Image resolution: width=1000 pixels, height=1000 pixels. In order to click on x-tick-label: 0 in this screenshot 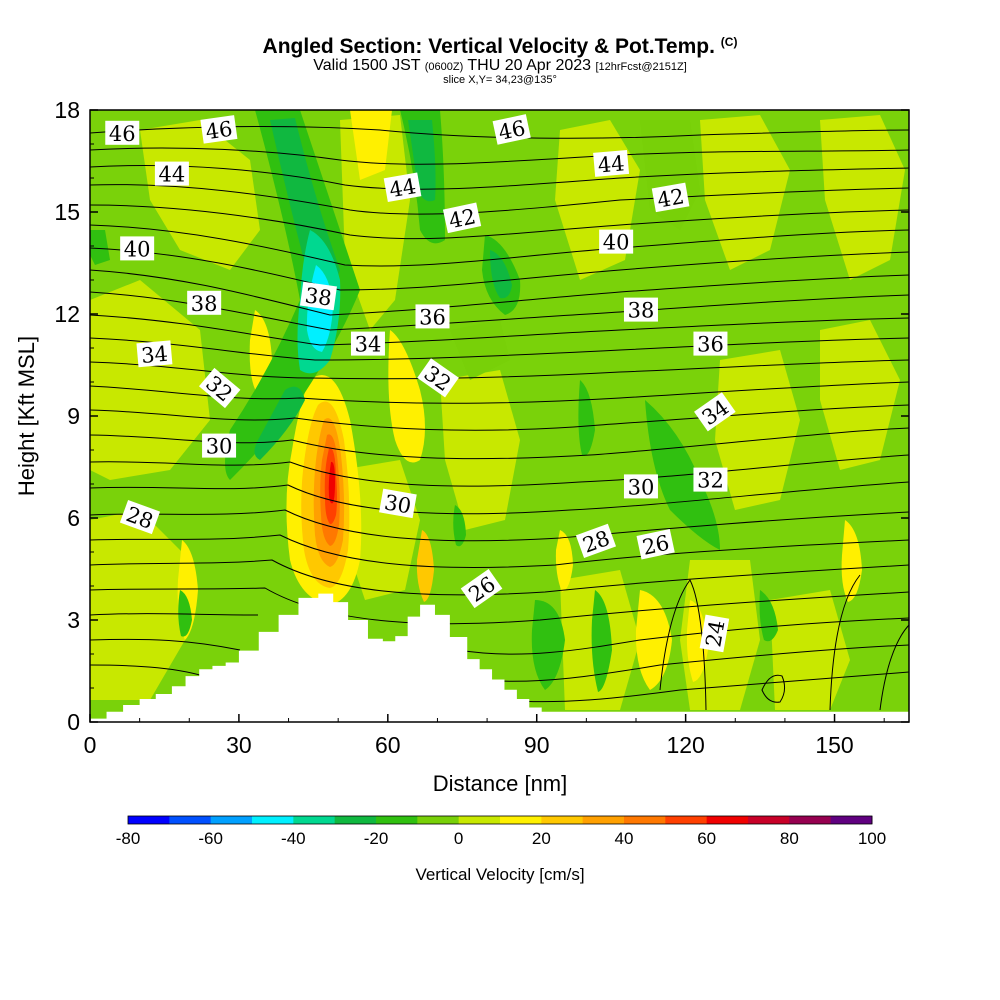, I will do `click(90, 745)`.